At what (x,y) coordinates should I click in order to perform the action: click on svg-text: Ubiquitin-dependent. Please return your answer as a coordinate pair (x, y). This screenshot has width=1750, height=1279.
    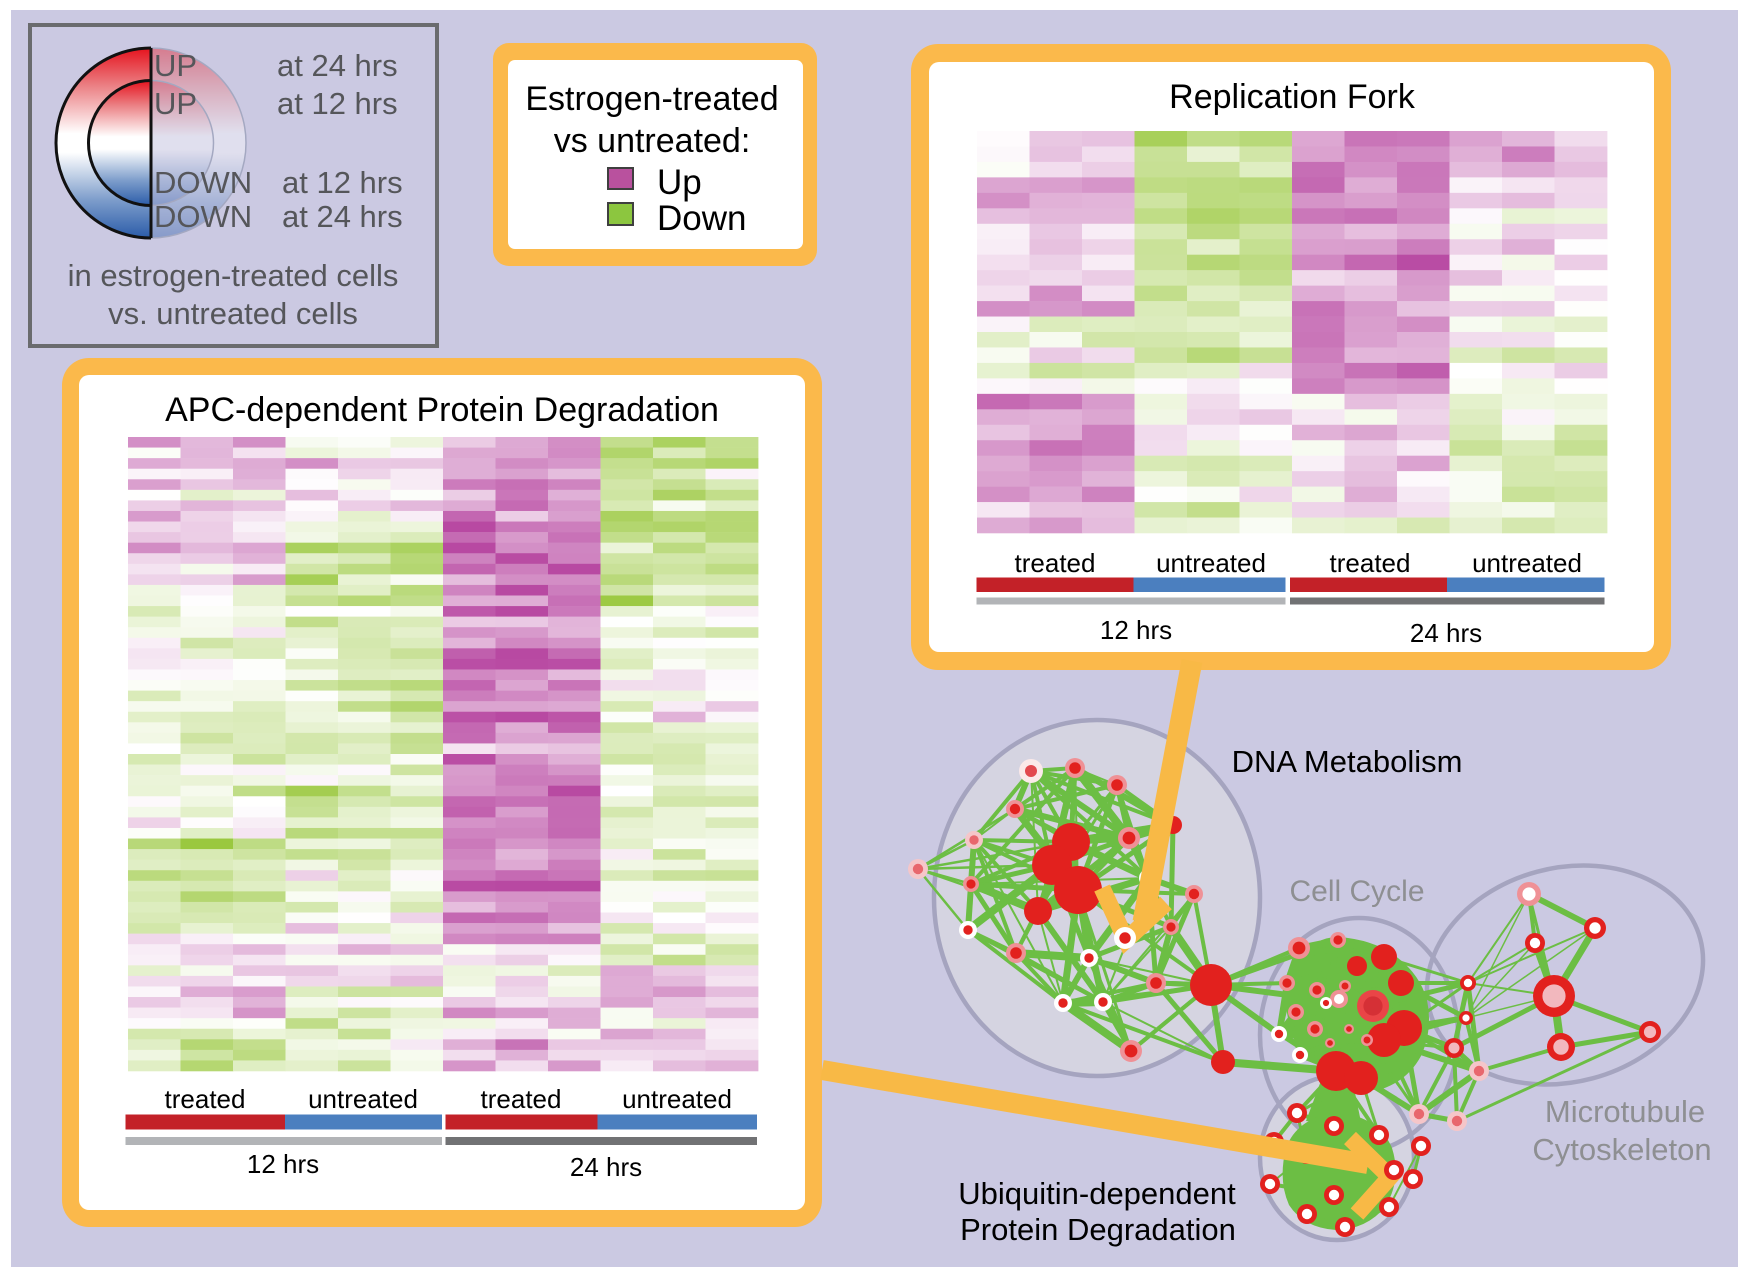
    Looking at the image, I should click on (1097, 1193).